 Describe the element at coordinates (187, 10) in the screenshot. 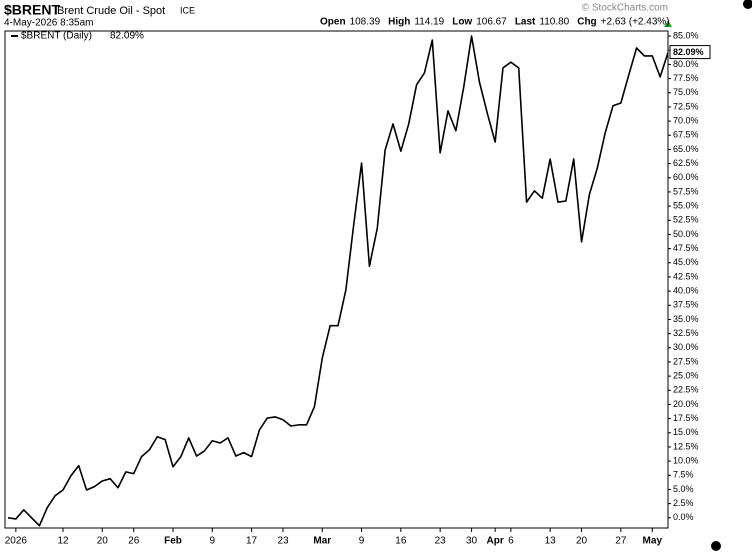

I see `exchange: ICE` at that location.